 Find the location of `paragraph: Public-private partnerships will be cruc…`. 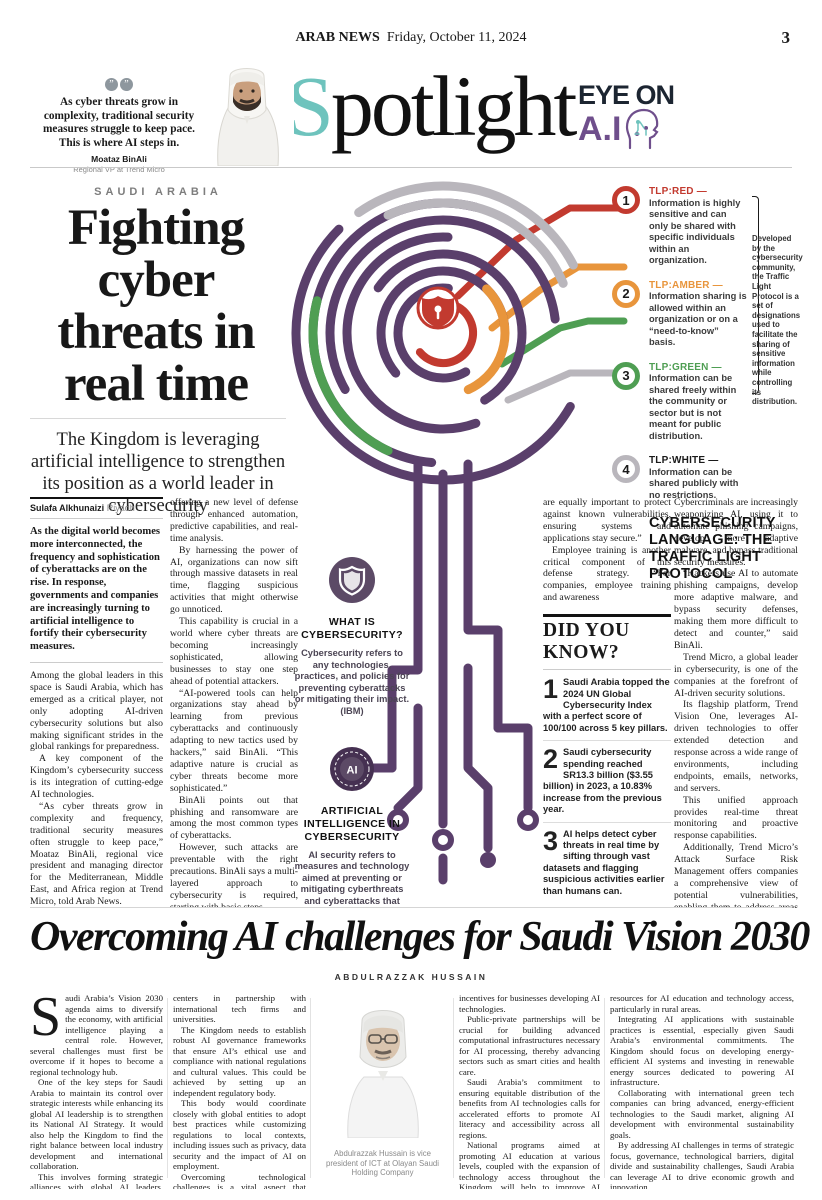

paragraph: Public-private partnerships will be cruc… is located at coordinates (529, 1045).